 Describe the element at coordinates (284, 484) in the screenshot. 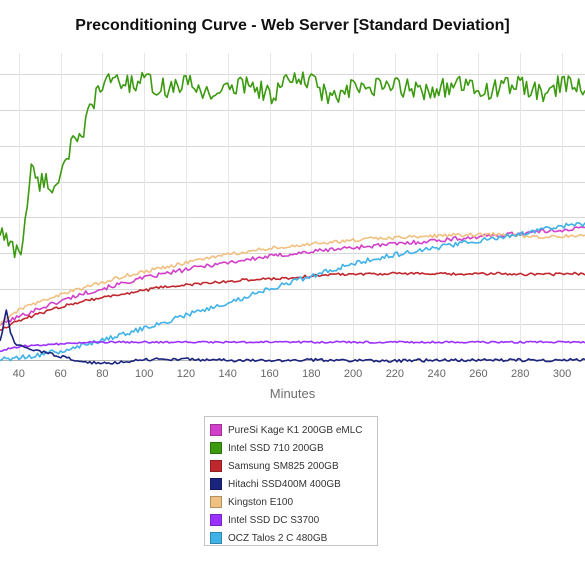

I see `legend-label: Hitachi SSD400M 400GB` at that location.